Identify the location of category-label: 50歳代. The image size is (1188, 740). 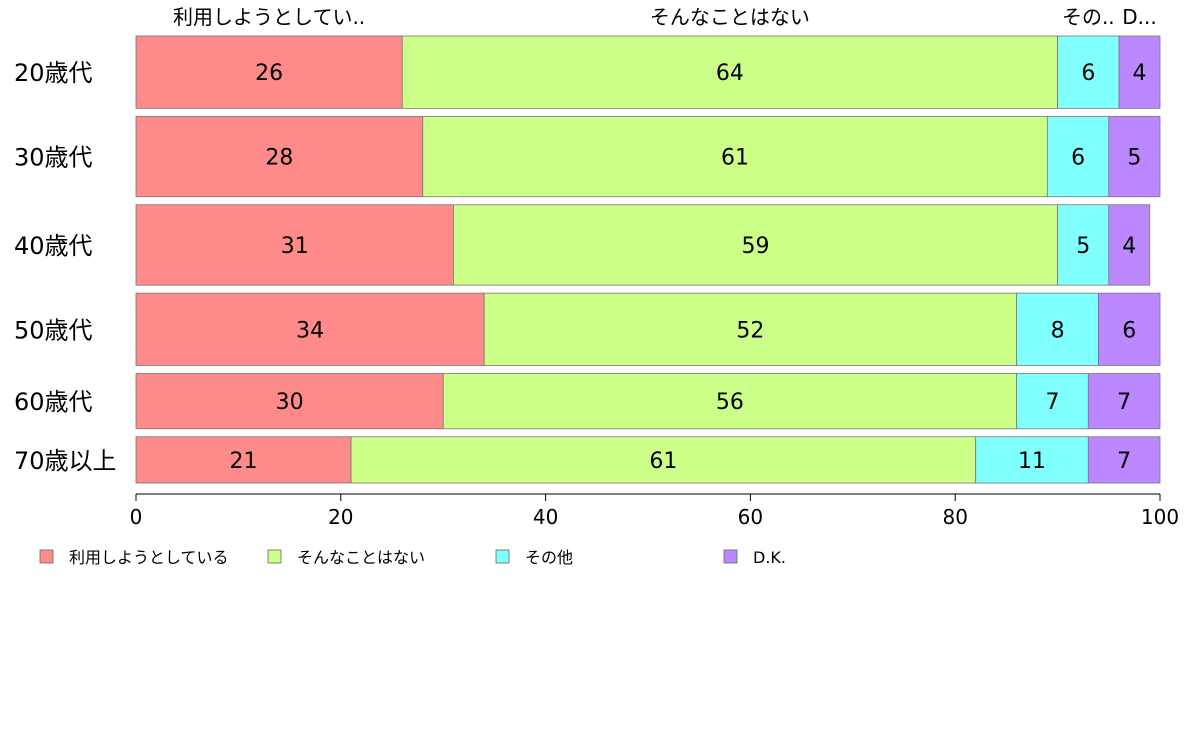
(53, 330).